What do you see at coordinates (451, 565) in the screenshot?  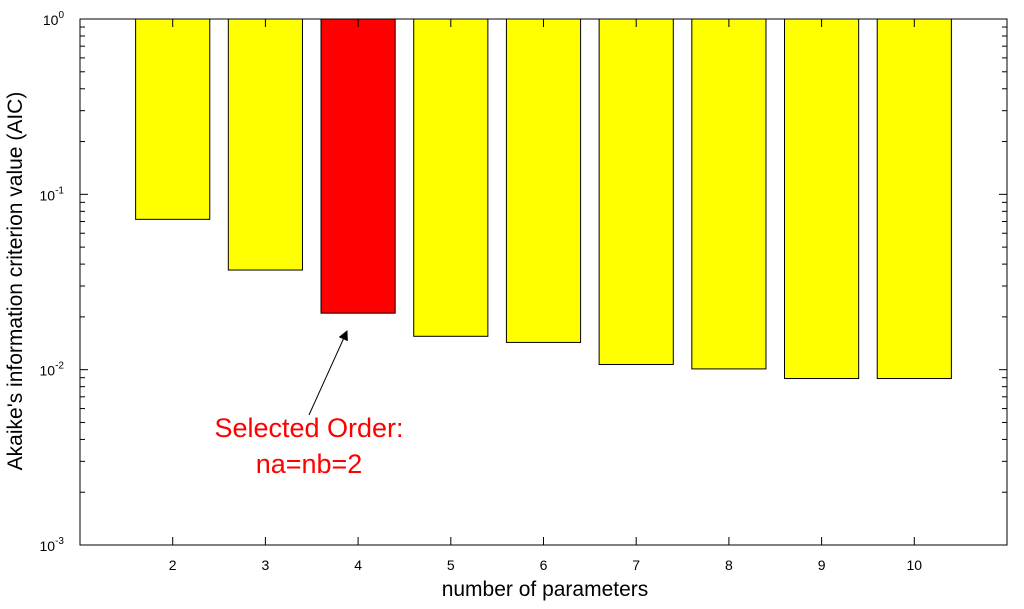 I see `x-tick-label: 5` at bounding box center [451, 565].